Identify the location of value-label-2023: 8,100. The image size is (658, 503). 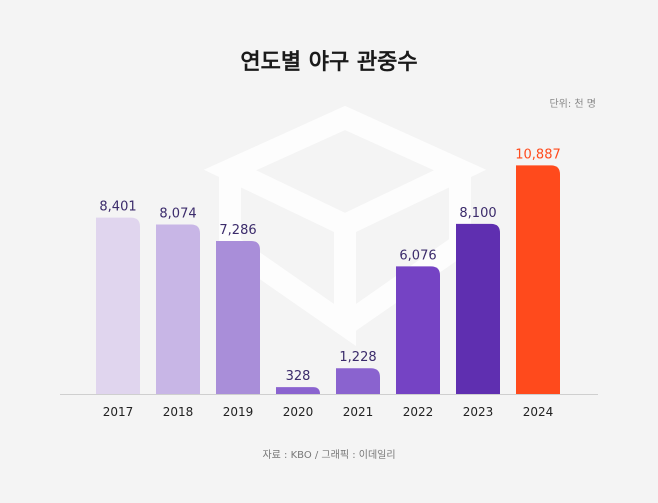
(477, 213).